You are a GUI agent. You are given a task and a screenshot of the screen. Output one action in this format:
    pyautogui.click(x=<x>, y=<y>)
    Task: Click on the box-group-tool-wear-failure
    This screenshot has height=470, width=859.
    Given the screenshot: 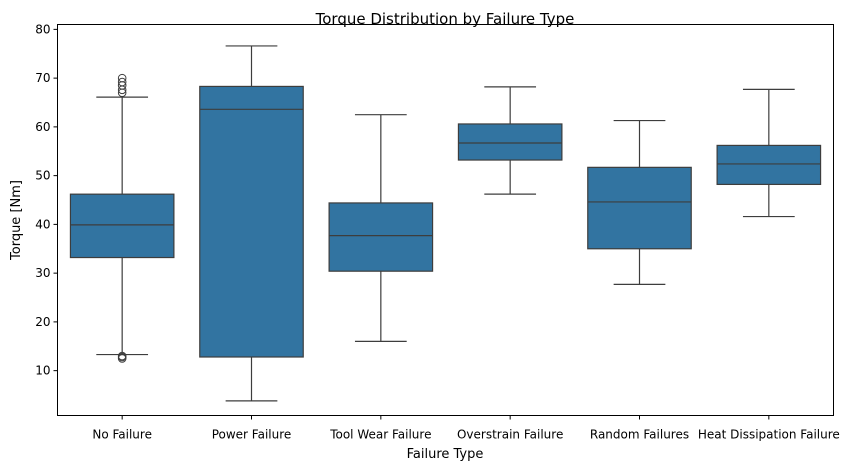 What is the action you would take?
    pyautogui.click(x=381, y=228)
    